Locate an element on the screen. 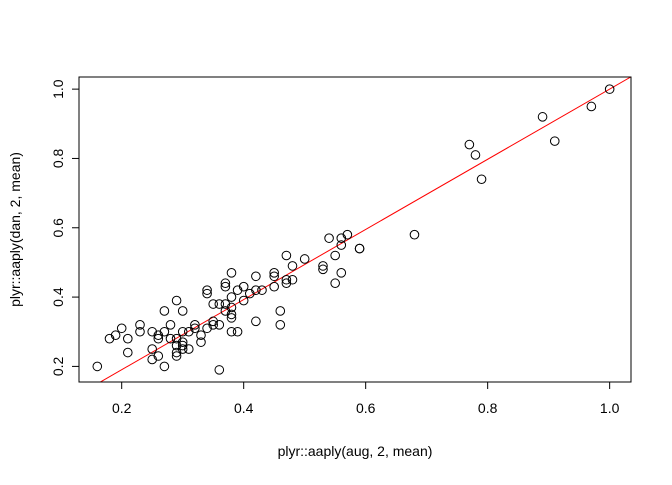 The width and height of the screenshot is (672, 485). y-tick-label: 1.0 is located at coordinates (58, 89).